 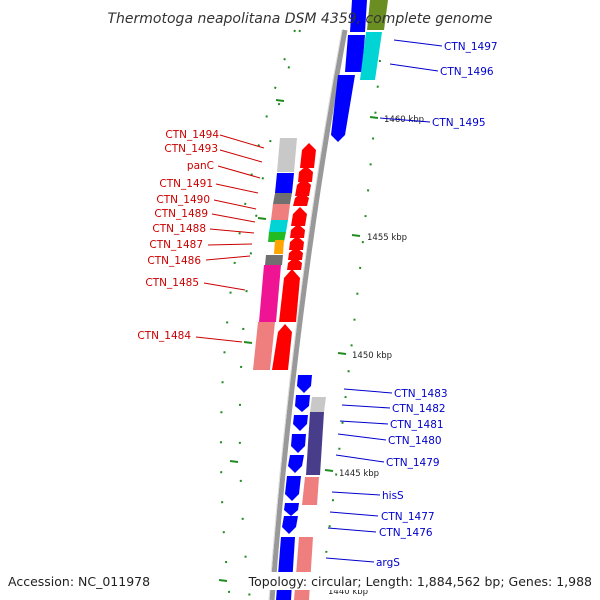 What do you see at coordinates (467, 72) in the screenshot?
I see `gene-label-ctn1496: CTN_1496` at bounding box center [467, 72].